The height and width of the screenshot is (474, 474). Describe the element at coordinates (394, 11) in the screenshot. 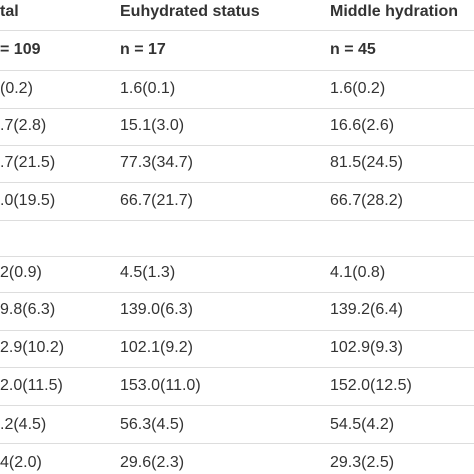

I see `header-cell: Middle hydration` at that location.